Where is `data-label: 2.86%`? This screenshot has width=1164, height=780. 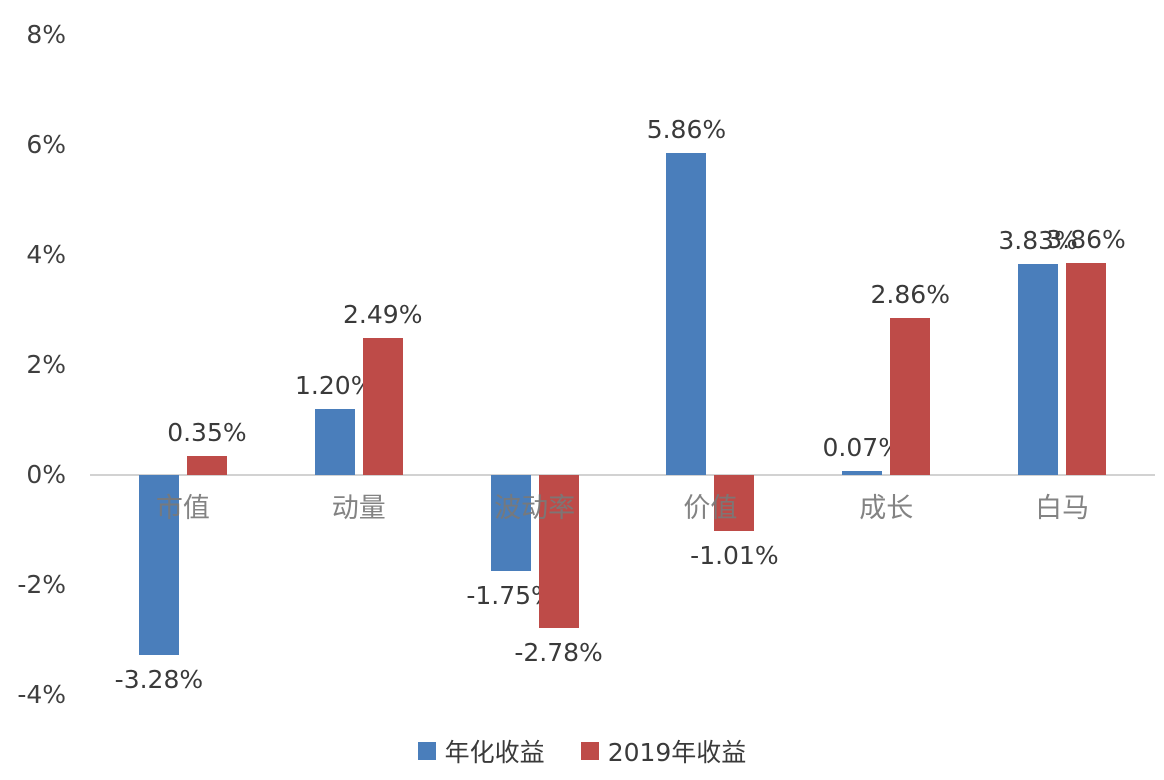 data-label: 2.86% is located at coordinates (910, 294).